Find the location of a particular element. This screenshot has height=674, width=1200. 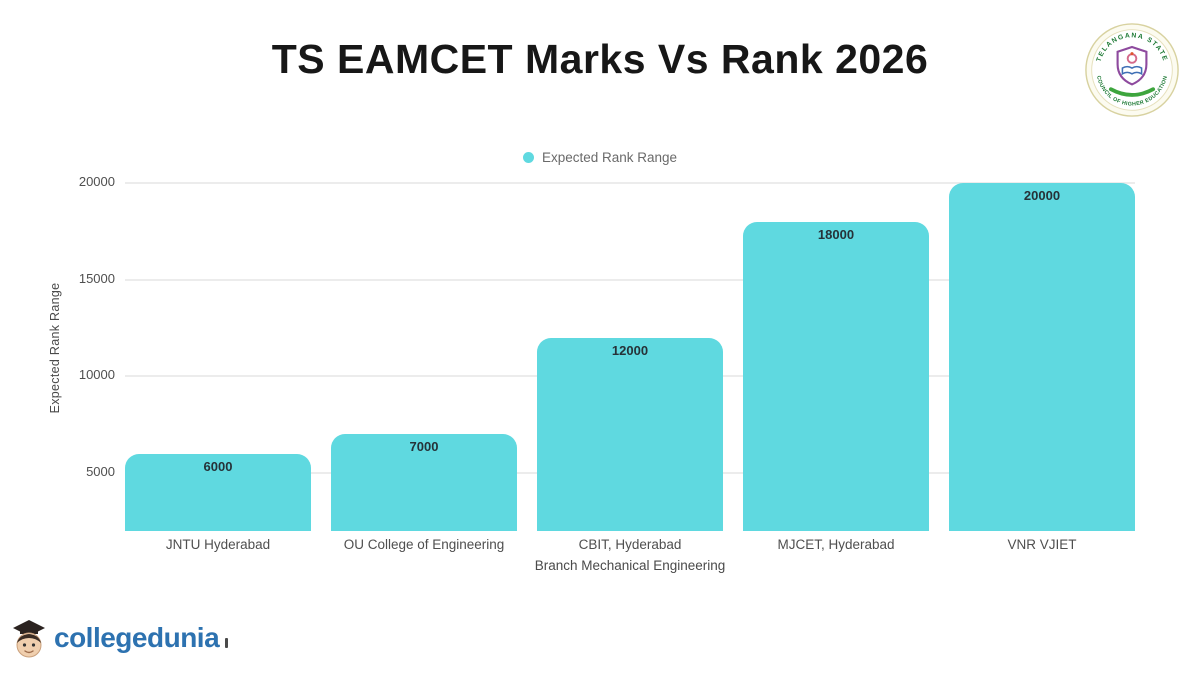

category-label: VNR VJIET is located at coordinates (1042, 544).